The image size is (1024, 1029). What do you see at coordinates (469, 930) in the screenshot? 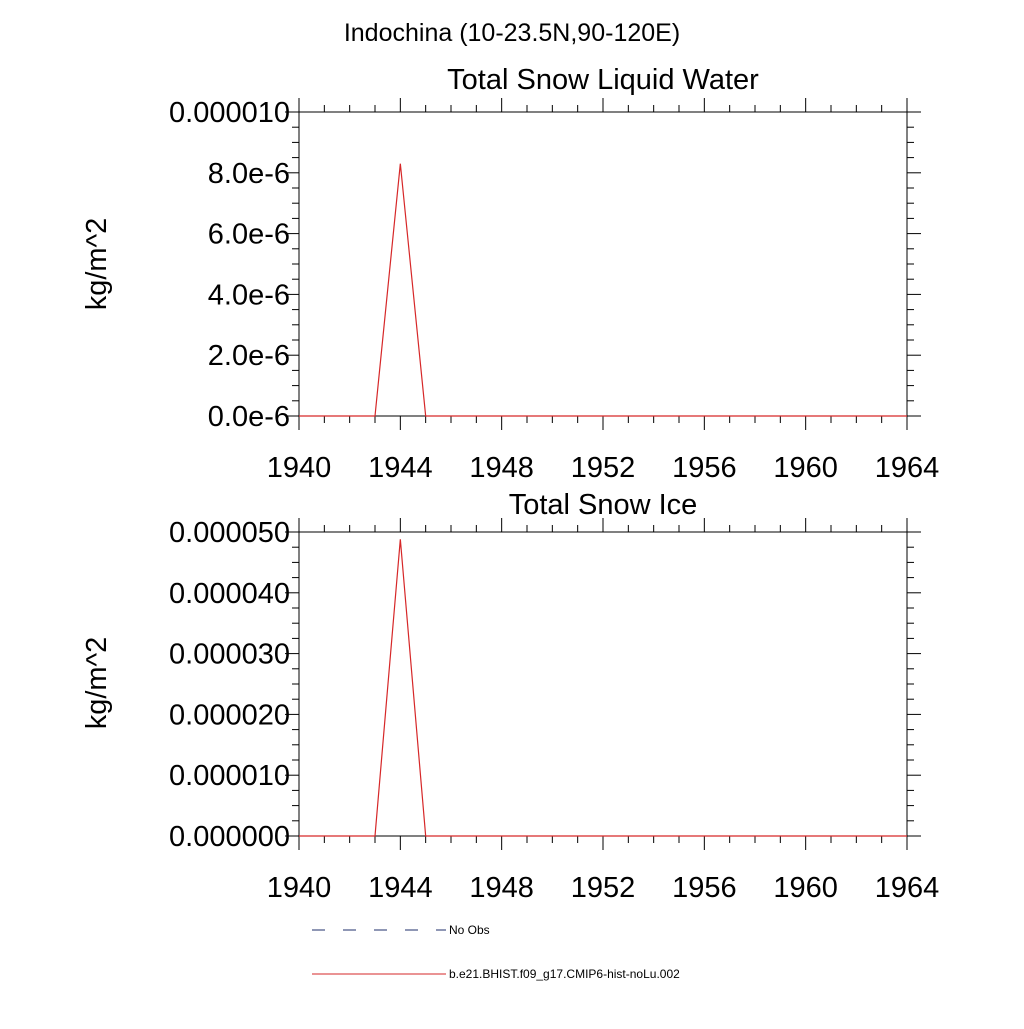
I see `legend-label-no-obs: No Obs` at bounding box center [469, 930].